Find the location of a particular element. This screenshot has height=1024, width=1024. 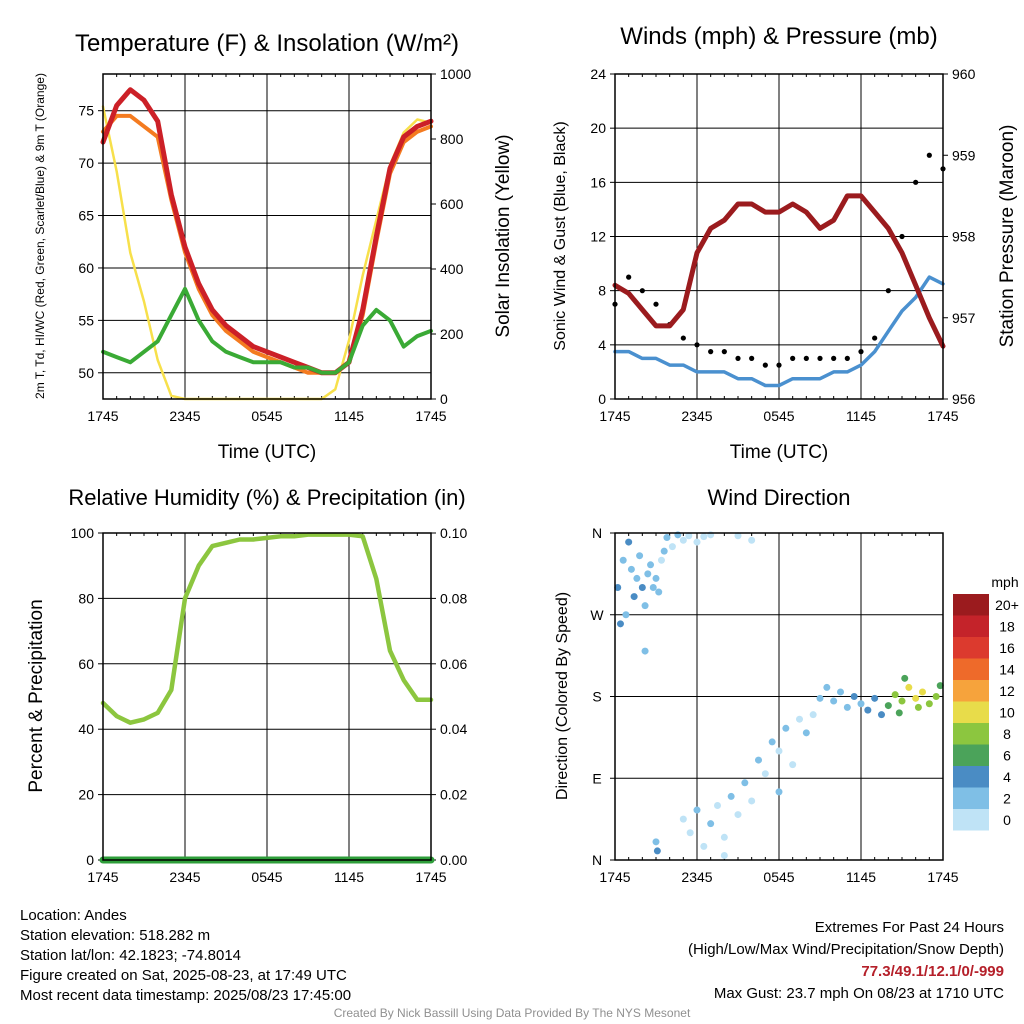

y2-tick-label: 957 is located at coordinates (964, 318).